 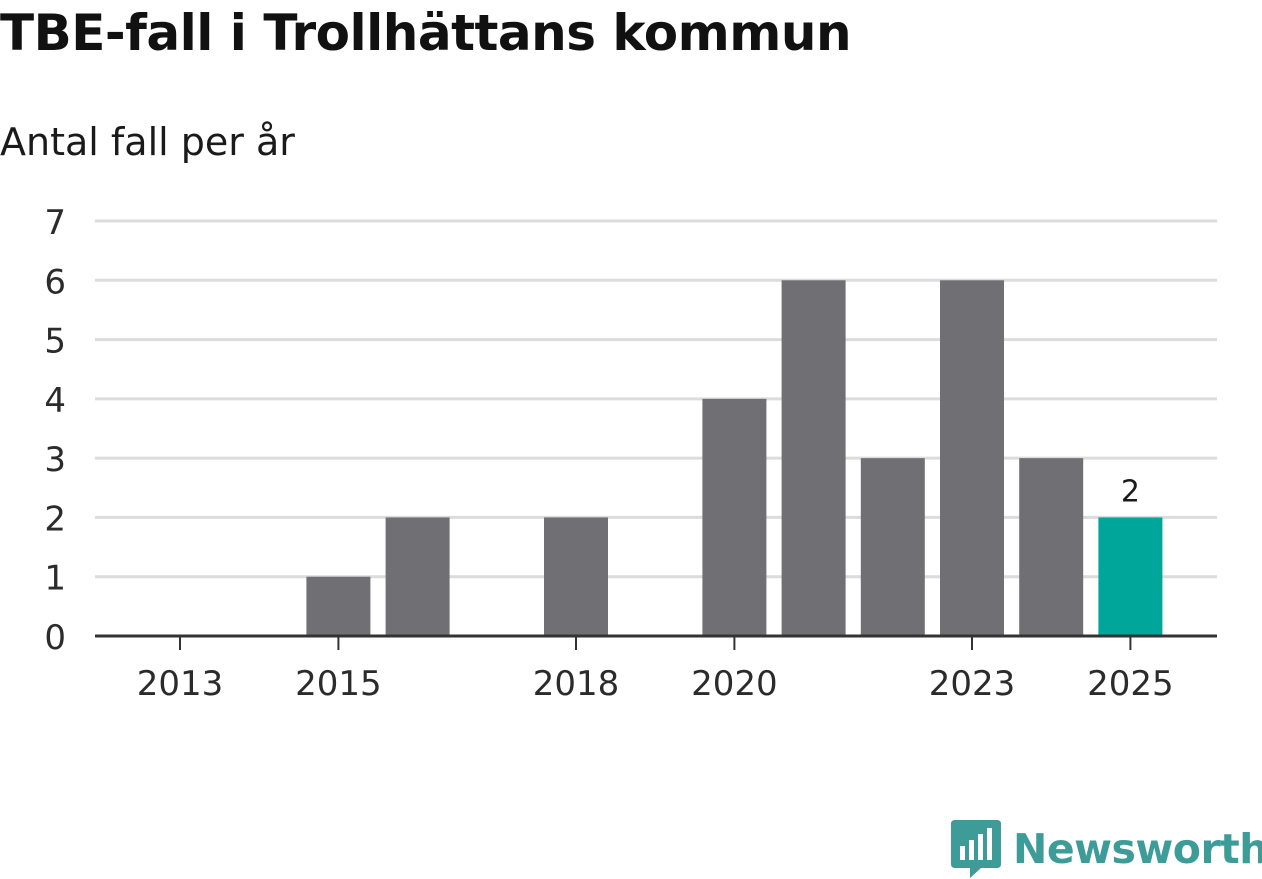 I want to click on data-label: 2, so click(x=1130, y=491).